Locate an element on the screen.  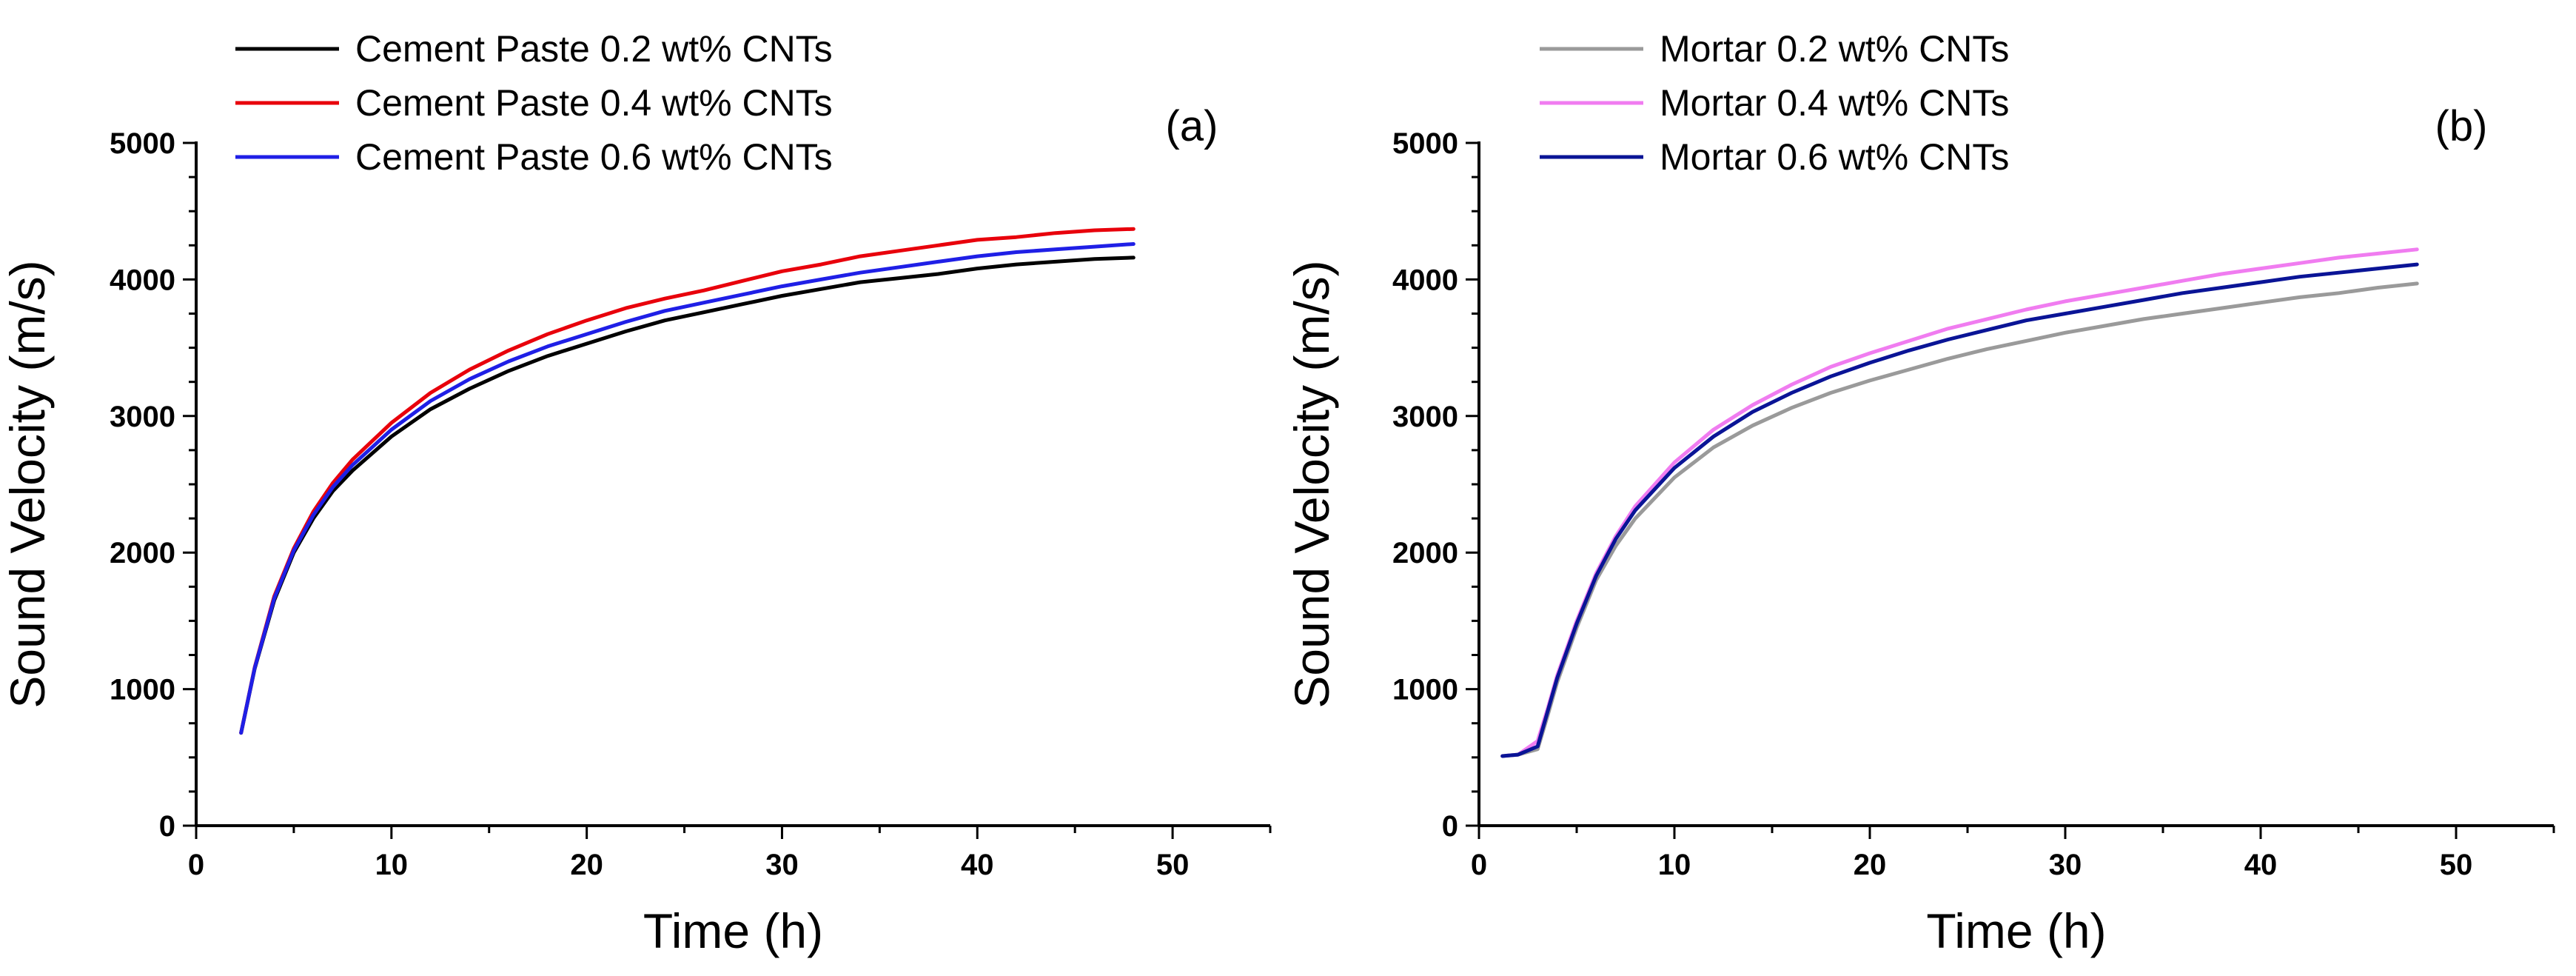
legend-label: Mortar 0.4 wt% CNTs is located at coordinates (1834, 103).